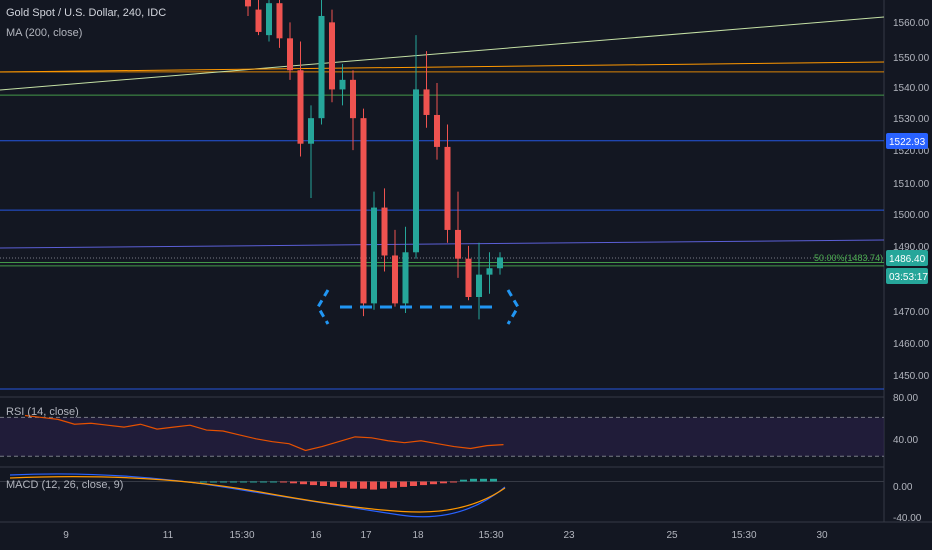  I want to click on time-tick-label: 11, so click(168, 535).